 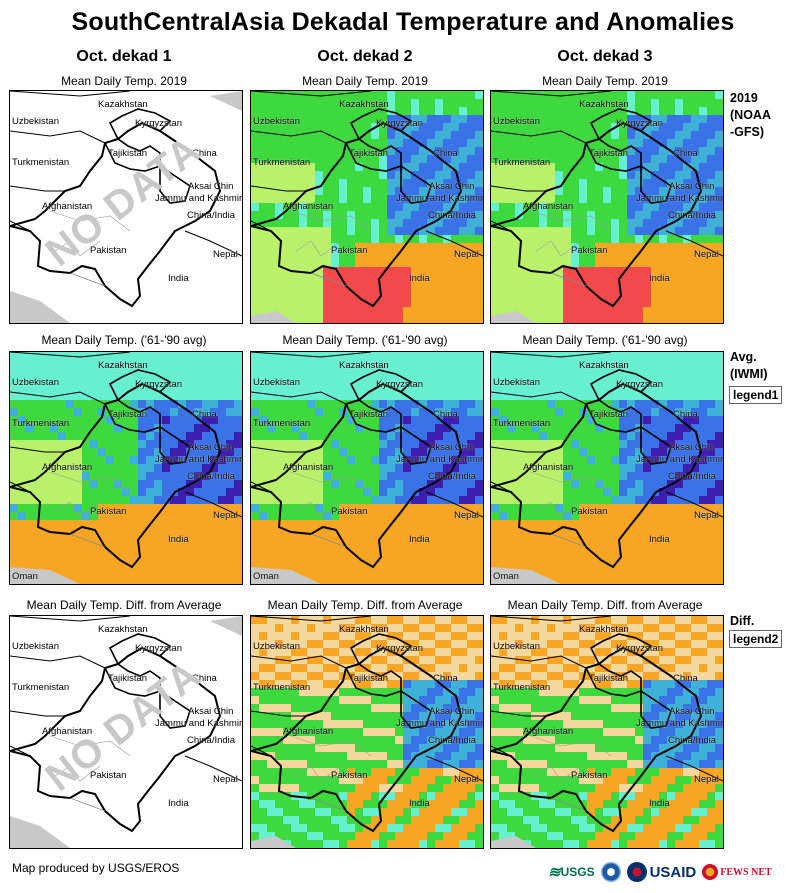 I want to click on row-label-line: Diff., so click(x=742, y=621).